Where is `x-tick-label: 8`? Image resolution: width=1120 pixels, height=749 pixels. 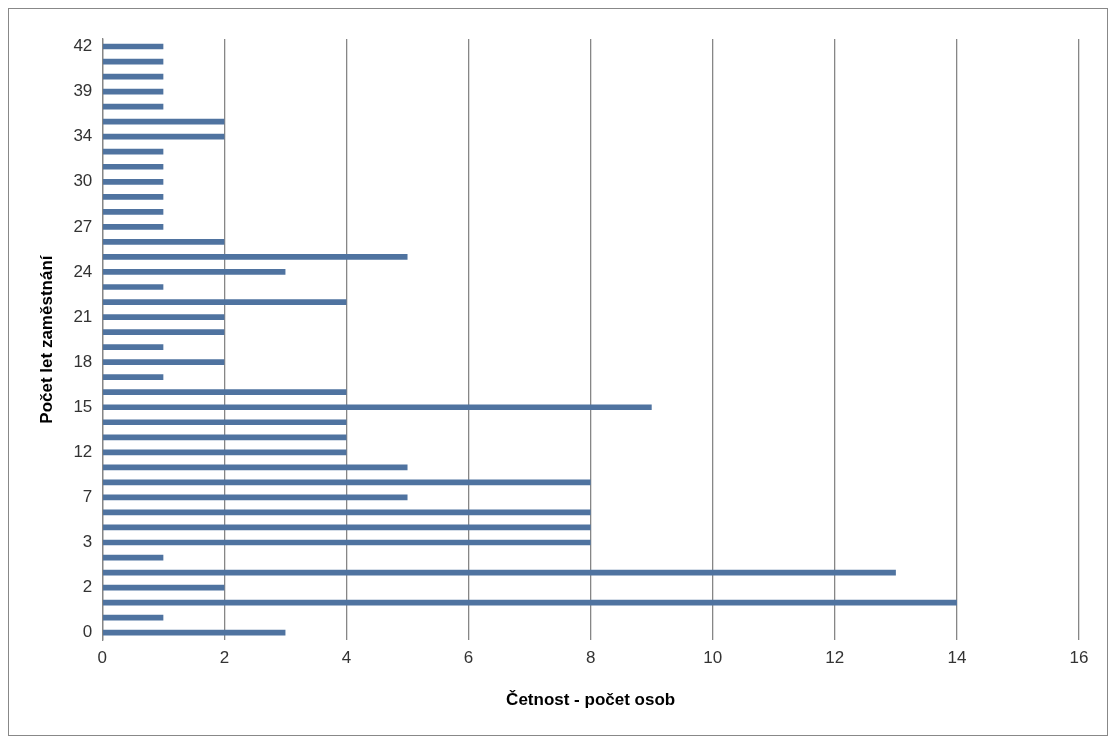 x-tick-label: 8 is located at coordinates (590, 658).